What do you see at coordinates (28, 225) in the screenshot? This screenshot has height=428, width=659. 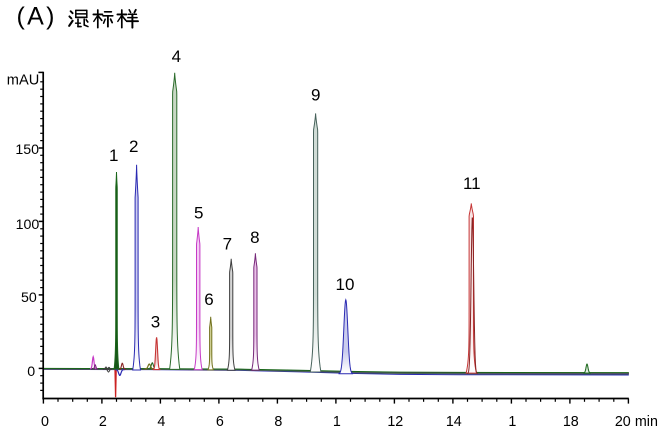 I see `svg-text: 100` at bounding box center [28, 225].